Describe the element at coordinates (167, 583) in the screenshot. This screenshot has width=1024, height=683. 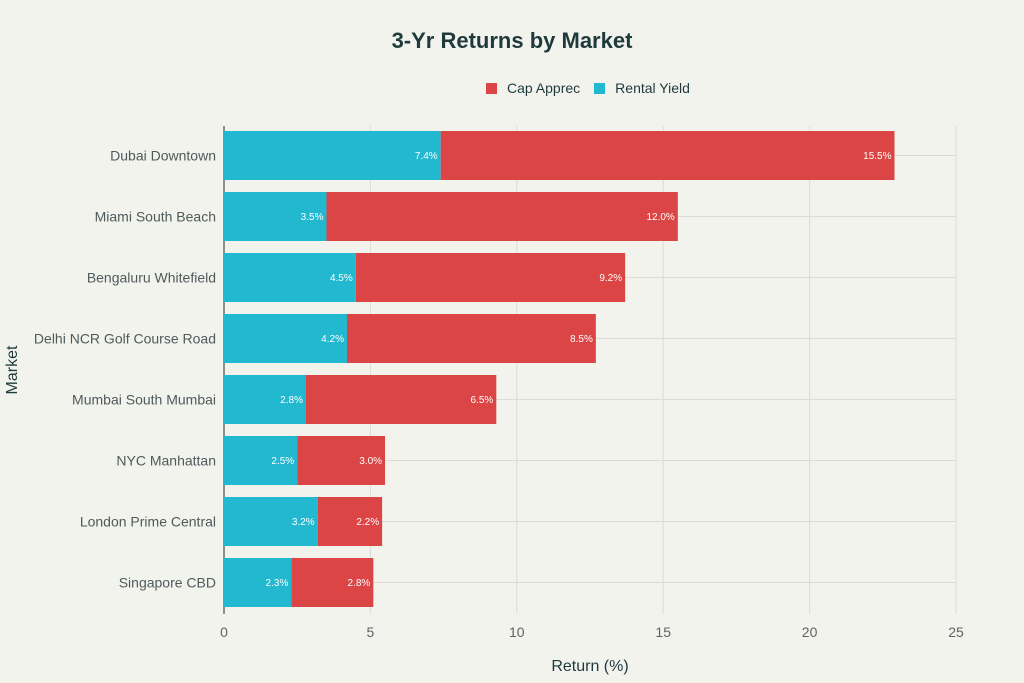
I see `y-tick-label: Singapore CBD` at that location.